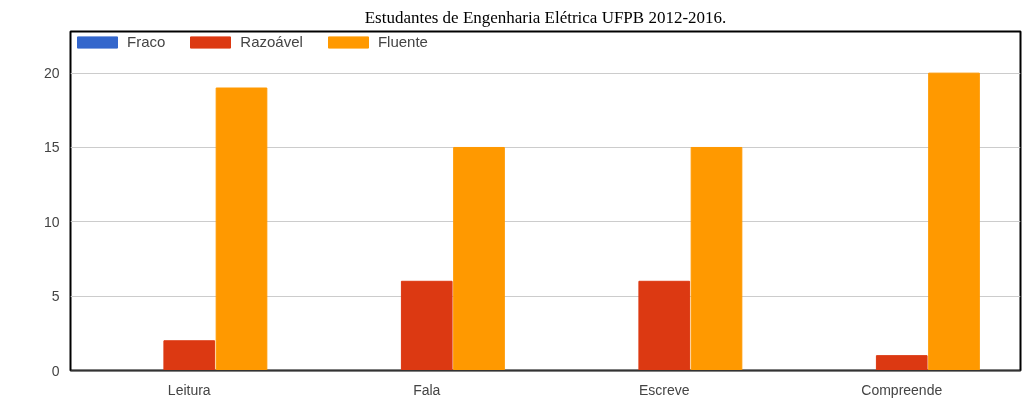  Describe the element at coordinates (55, 370) in the screenshot. I see `y-tick-label: 0` at that location.